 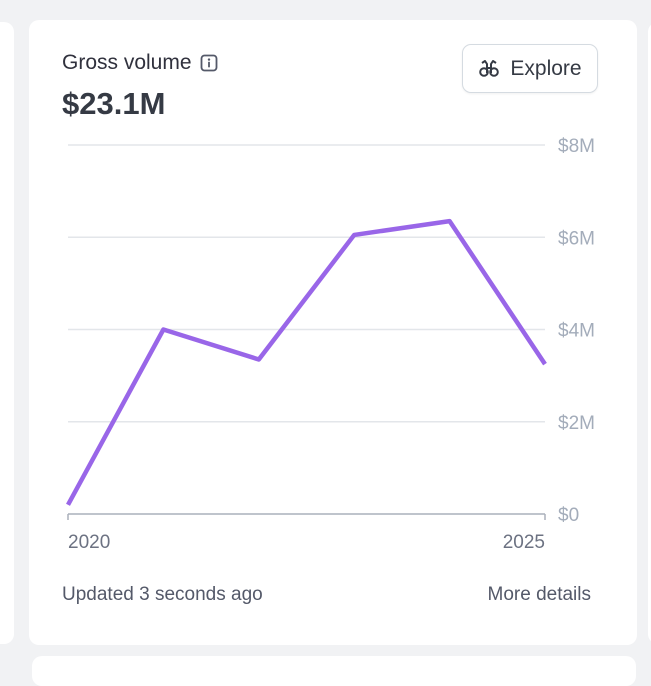 I want to click on adjacent-card-bottom, so click(x=334, y=671).